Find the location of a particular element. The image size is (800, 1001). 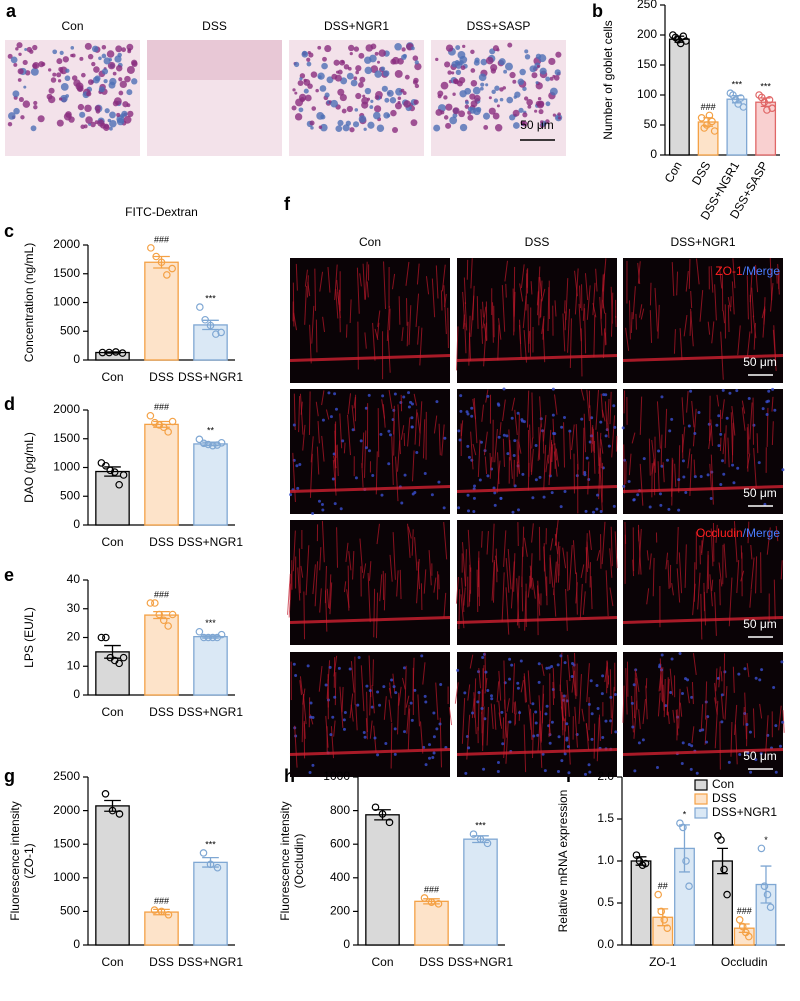

legend-label: Con is located at coordinates (723, 784).